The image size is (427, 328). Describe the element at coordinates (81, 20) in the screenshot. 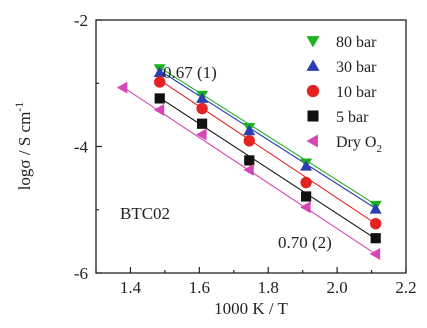

I see `y-tick-label: -2` at that location.